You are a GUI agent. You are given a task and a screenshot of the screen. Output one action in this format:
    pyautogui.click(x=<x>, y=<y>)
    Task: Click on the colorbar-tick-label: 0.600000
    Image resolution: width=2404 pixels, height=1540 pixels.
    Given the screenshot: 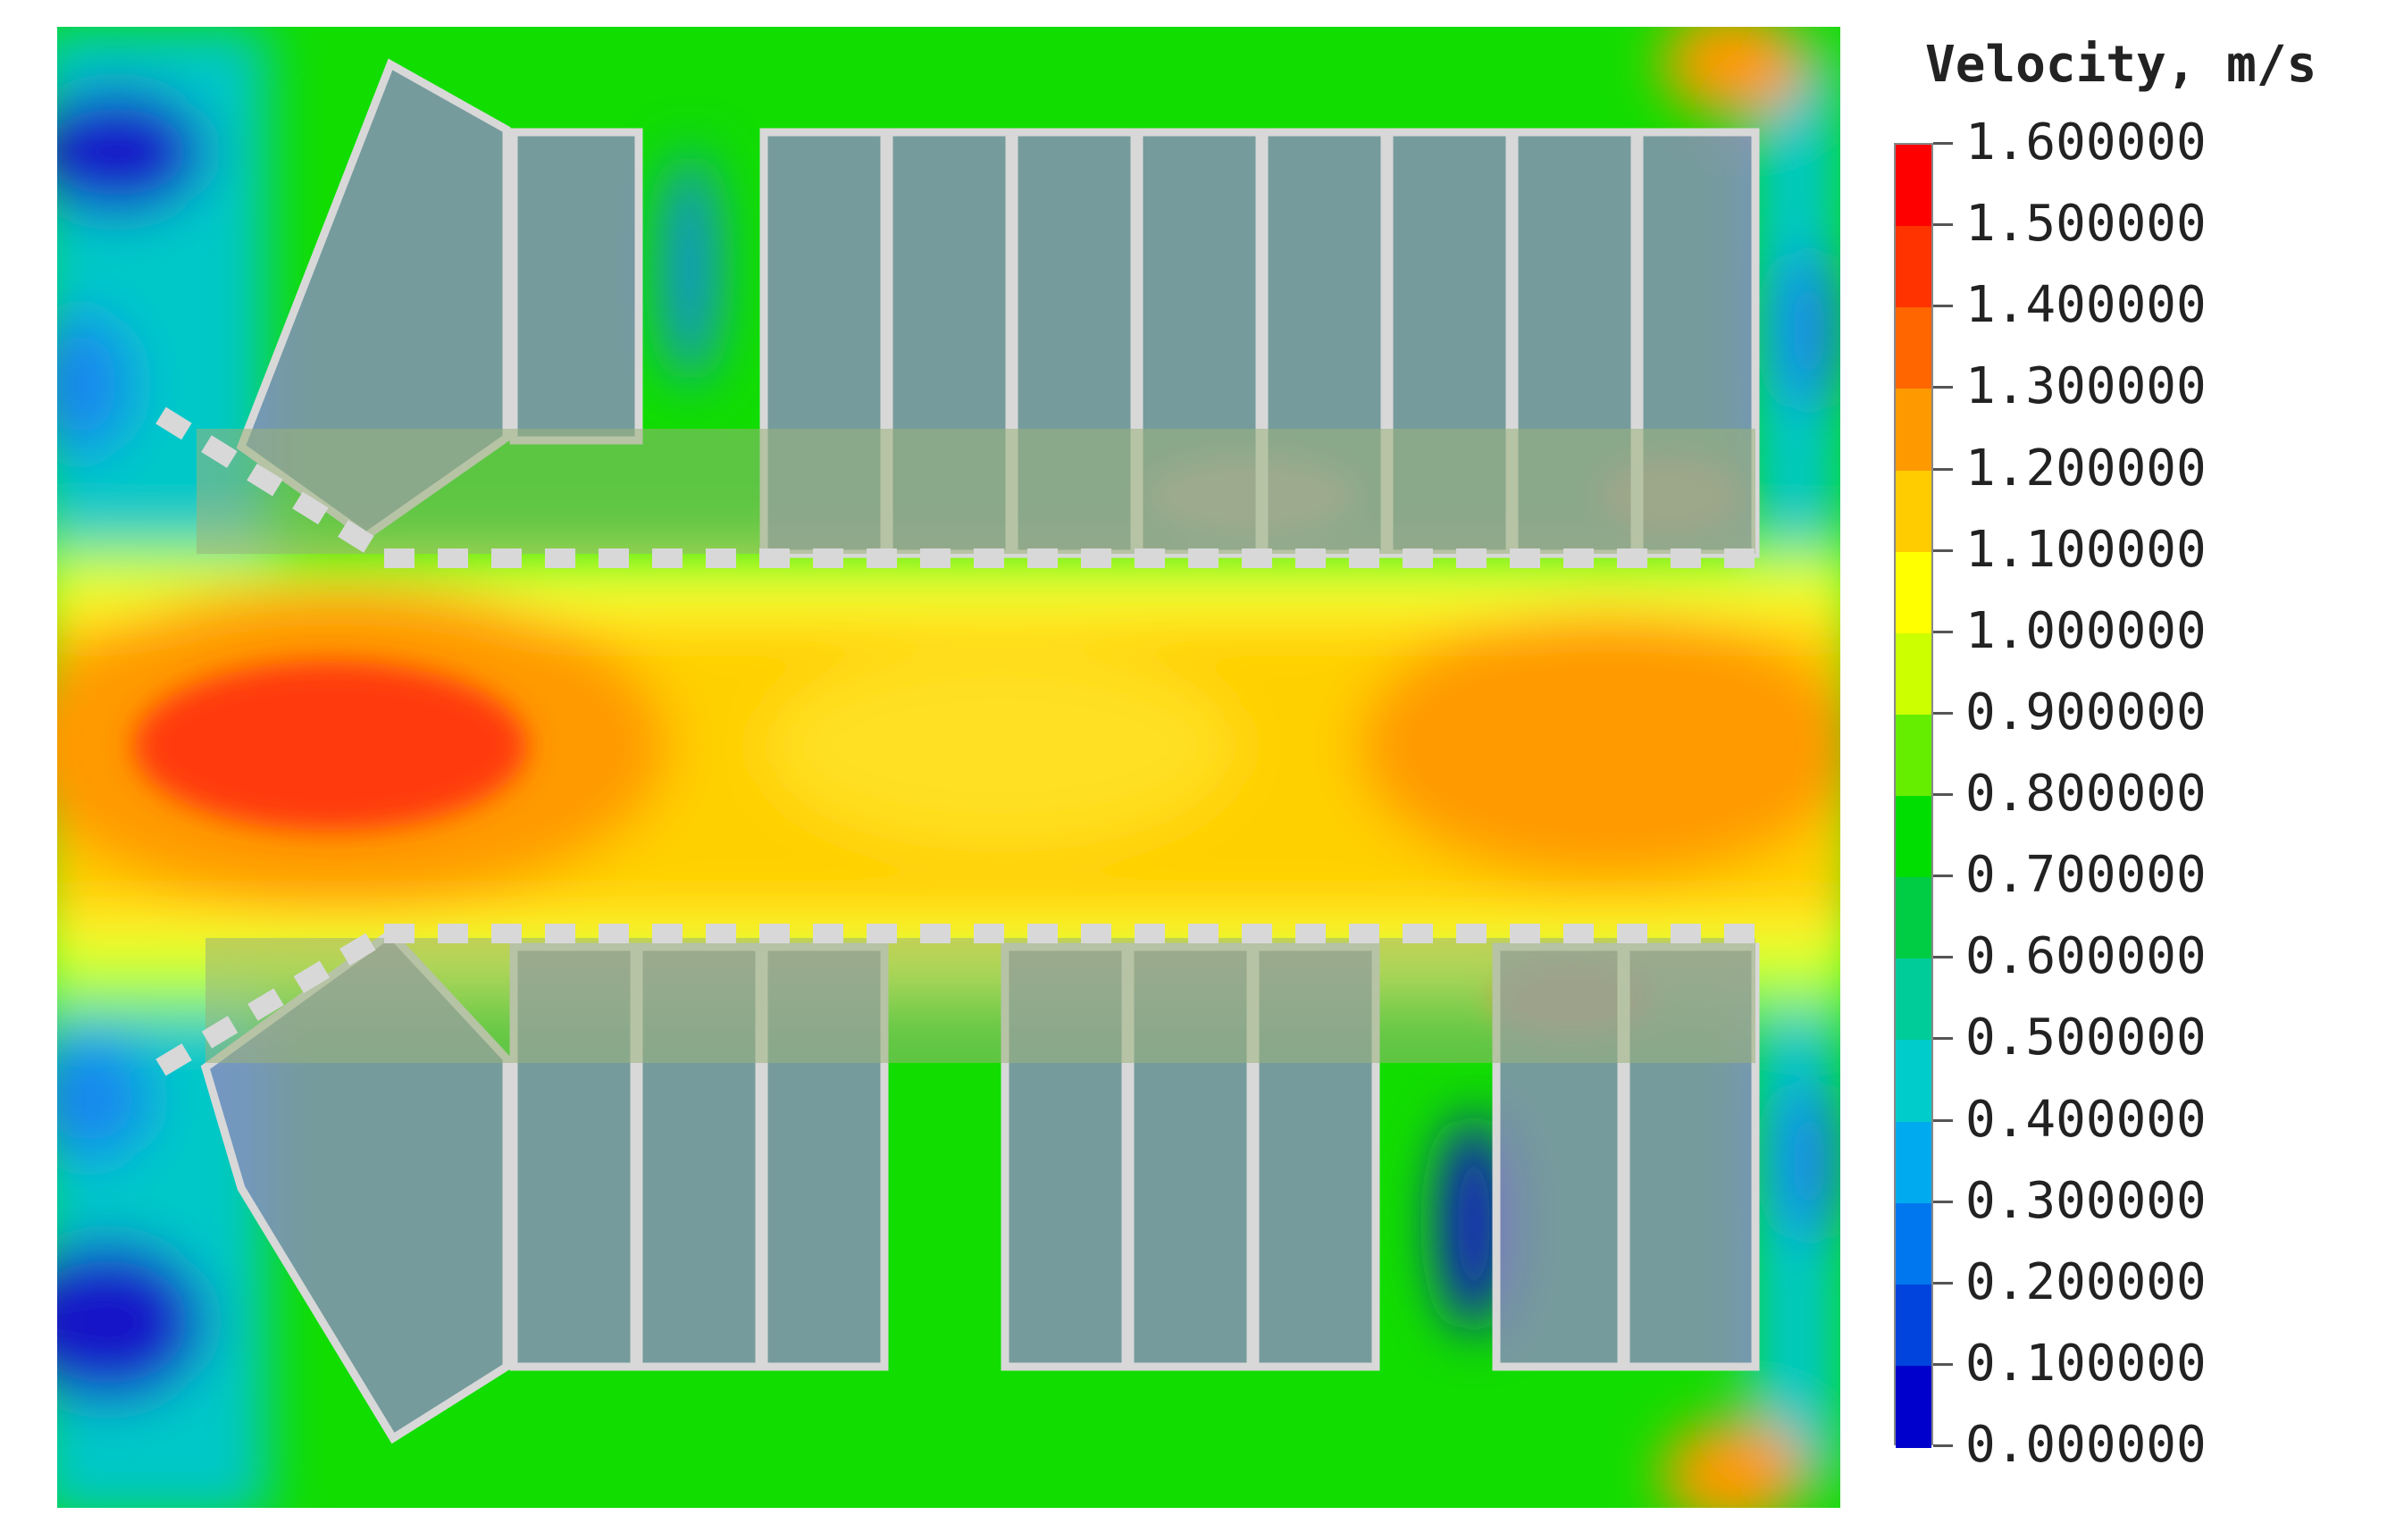 What is the action you would take?
    pyautogui.click(x=2086, y=957)
    